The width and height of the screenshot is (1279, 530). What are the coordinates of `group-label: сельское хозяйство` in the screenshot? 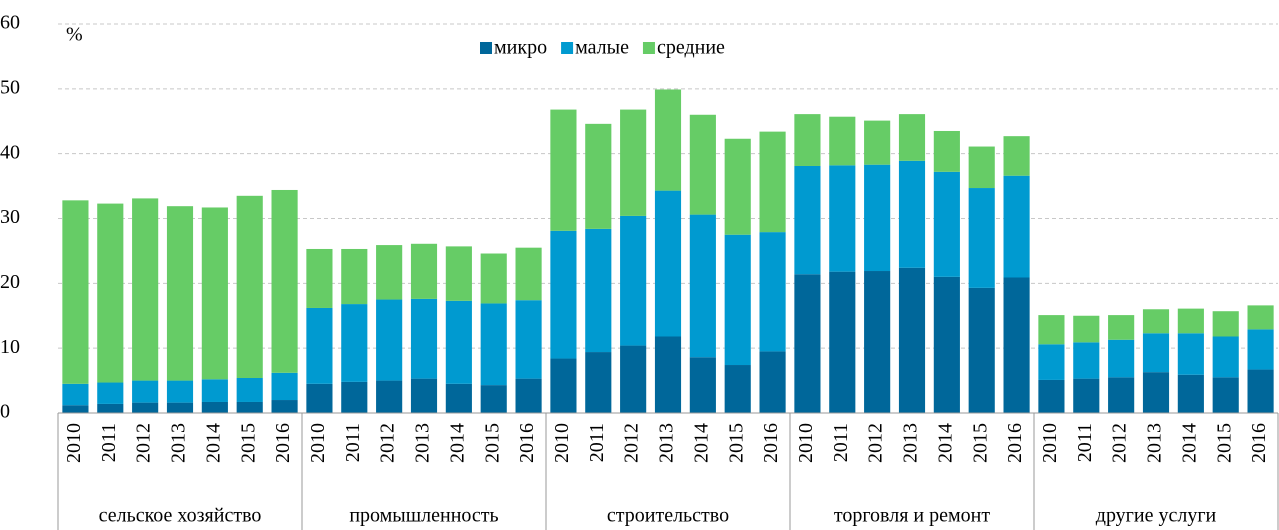 It's located at (180, 516).